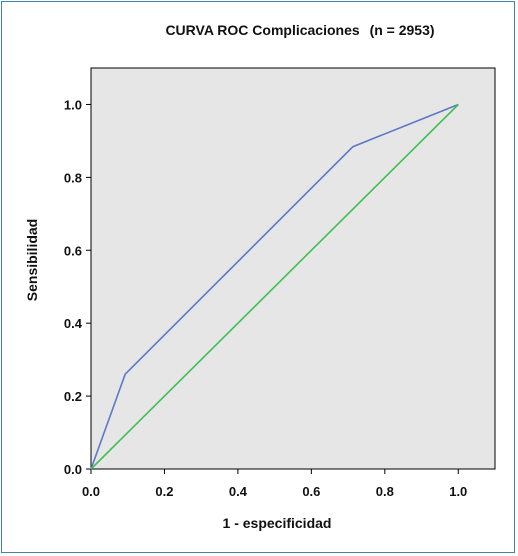  Describe the element at coordinates (32, 260) in the screenshot. I see `y-axis-label: Sensibilidad` at that location.